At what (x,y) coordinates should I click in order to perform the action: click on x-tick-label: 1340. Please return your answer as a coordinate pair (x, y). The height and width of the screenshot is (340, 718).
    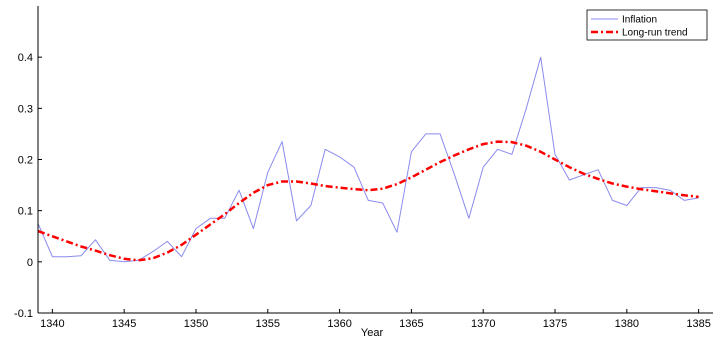
    Looking at the image, I should click on (52, 324).